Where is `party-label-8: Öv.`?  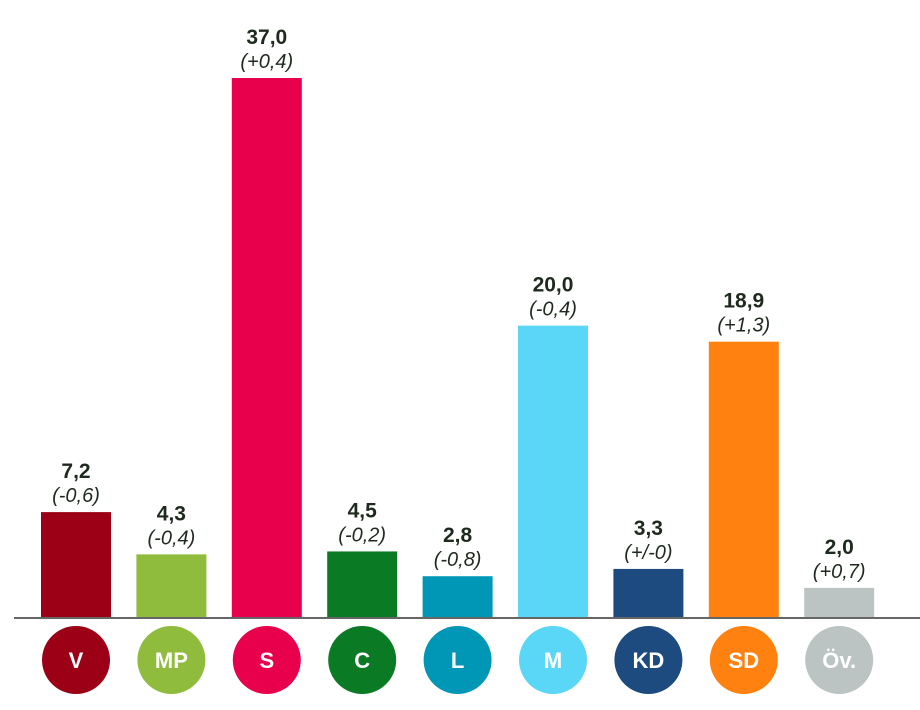
party-label-8: Öv. is located at coordinates (839, 660).